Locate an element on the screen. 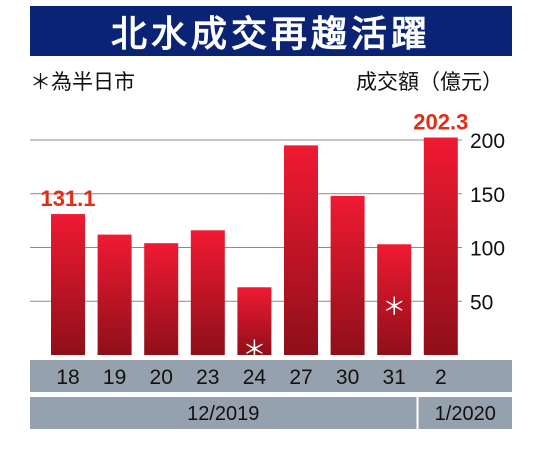 The width and height of the screenshot is (539, 452). chart-title: 北水成交再趨活躍 is located at coordinates (270, 34).